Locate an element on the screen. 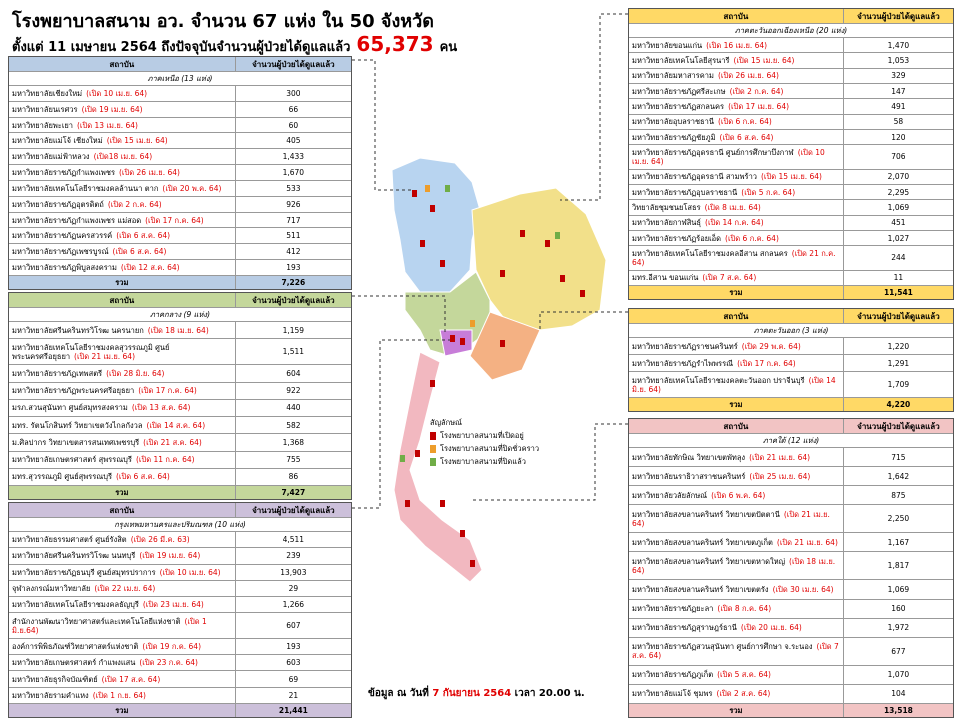 The image size is (960, 720). opening-date: (เปิด 25 เม.ย. 64) is located at coordinates (780, 476).